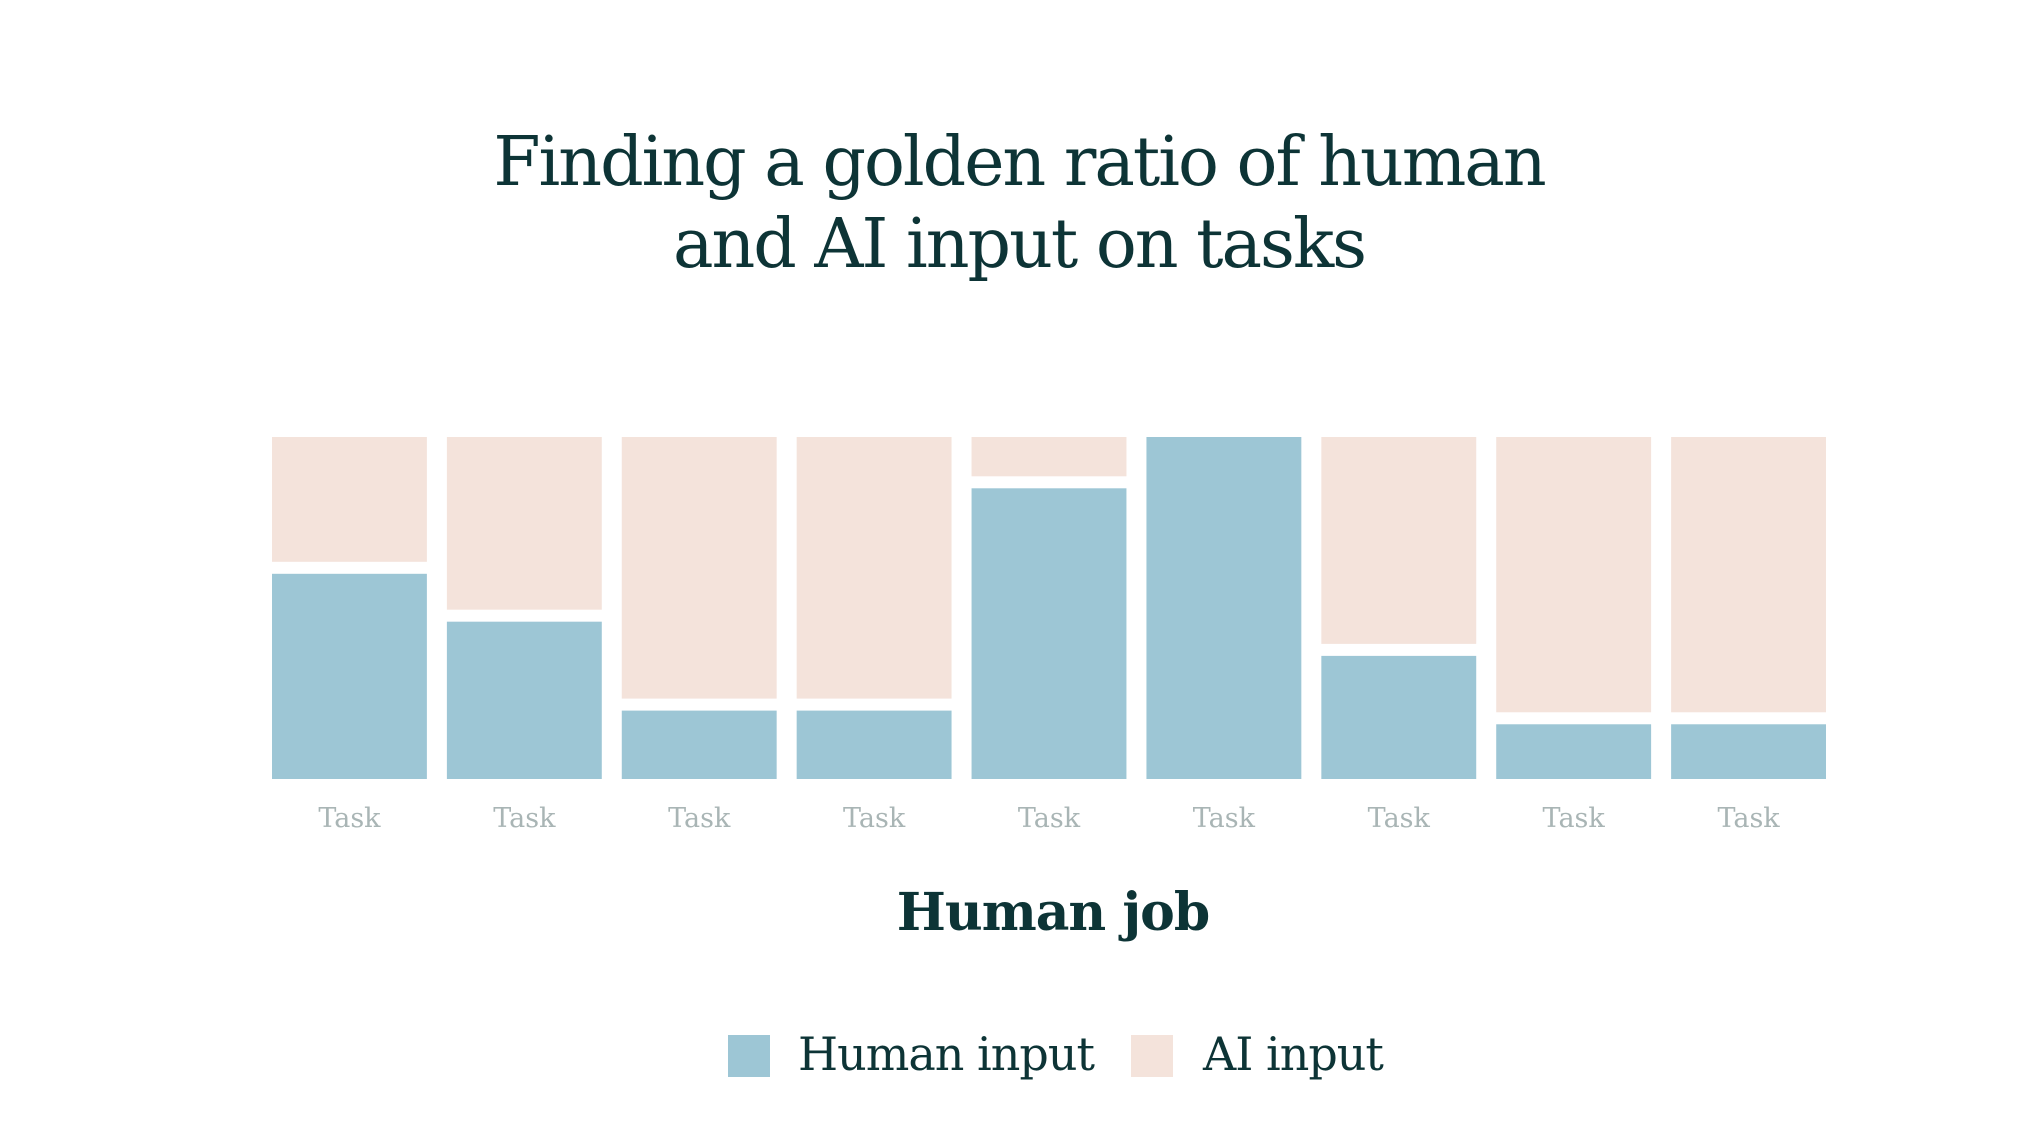 The image size is (2038, 1144). What do you see at coordinates (749, 1056) in the screenshot?
I see `legend-swatch-human-input` at bounding box center [749, 1056].